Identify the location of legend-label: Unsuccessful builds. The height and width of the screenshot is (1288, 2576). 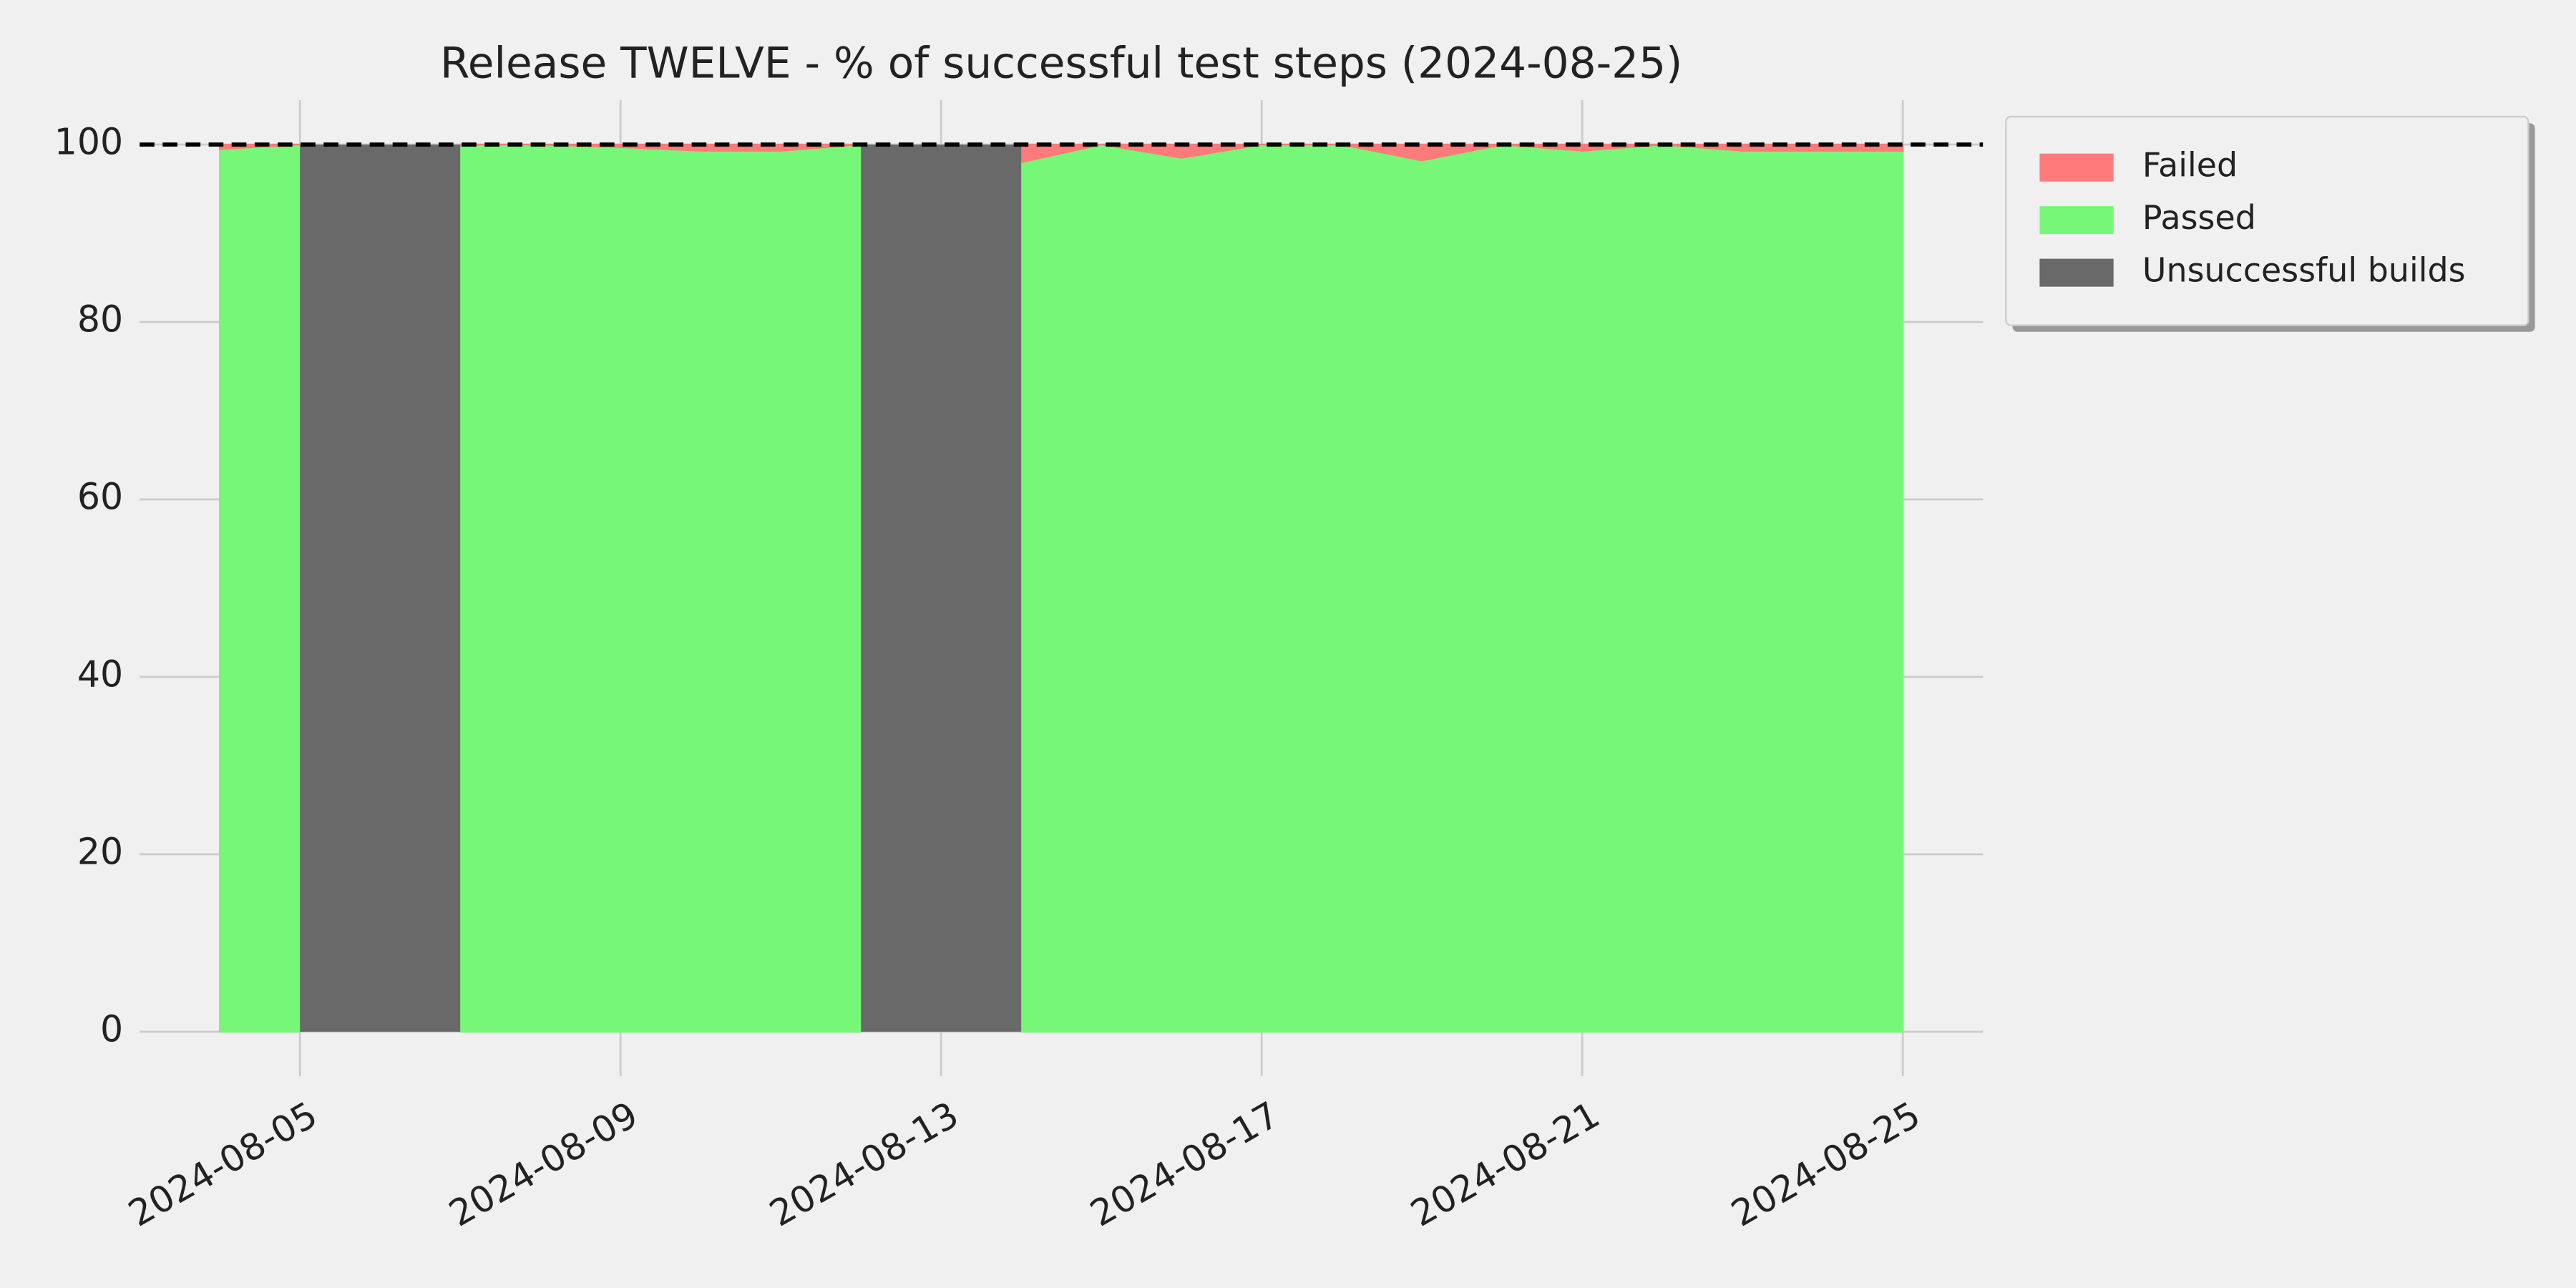
(2304, 270).